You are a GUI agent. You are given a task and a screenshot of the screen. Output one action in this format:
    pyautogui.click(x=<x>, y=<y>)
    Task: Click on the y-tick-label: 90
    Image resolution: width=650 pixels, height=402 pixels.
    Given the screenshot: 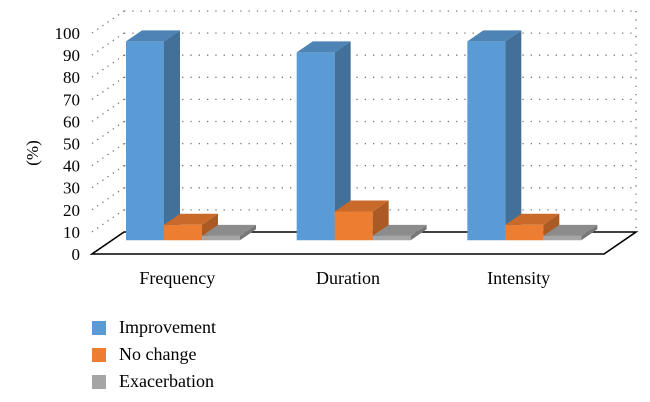 What is the action you would take?
    pyautogui.click(x=71, y=55)
    